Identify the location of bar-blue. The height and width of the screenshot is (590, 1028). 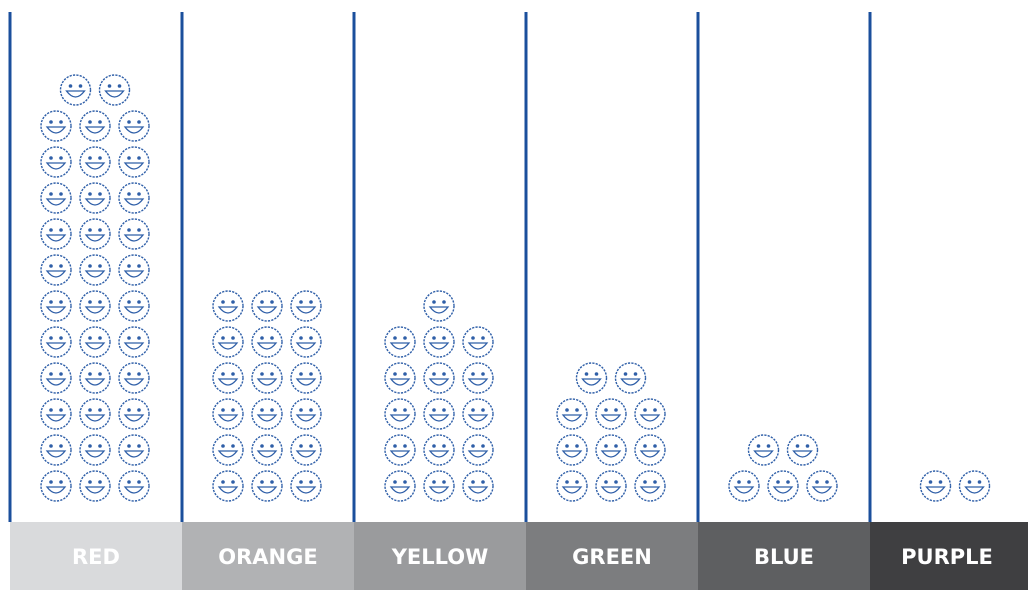
(783, 468).